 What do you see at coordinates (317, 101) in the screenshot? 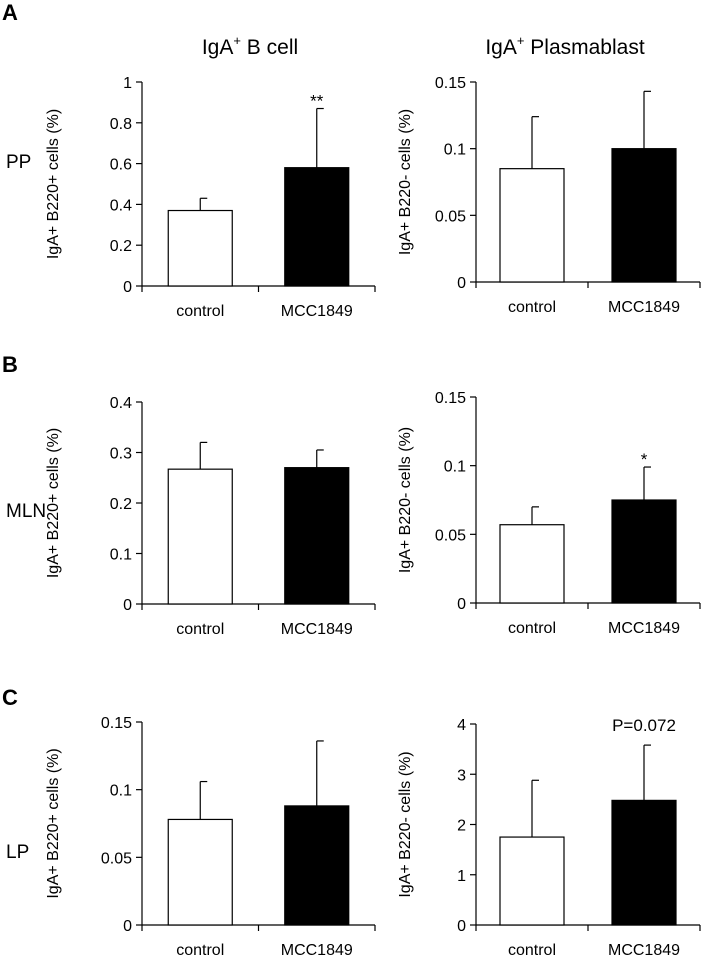
I see `significance-annotation: **` at bounding box center [317, 101].